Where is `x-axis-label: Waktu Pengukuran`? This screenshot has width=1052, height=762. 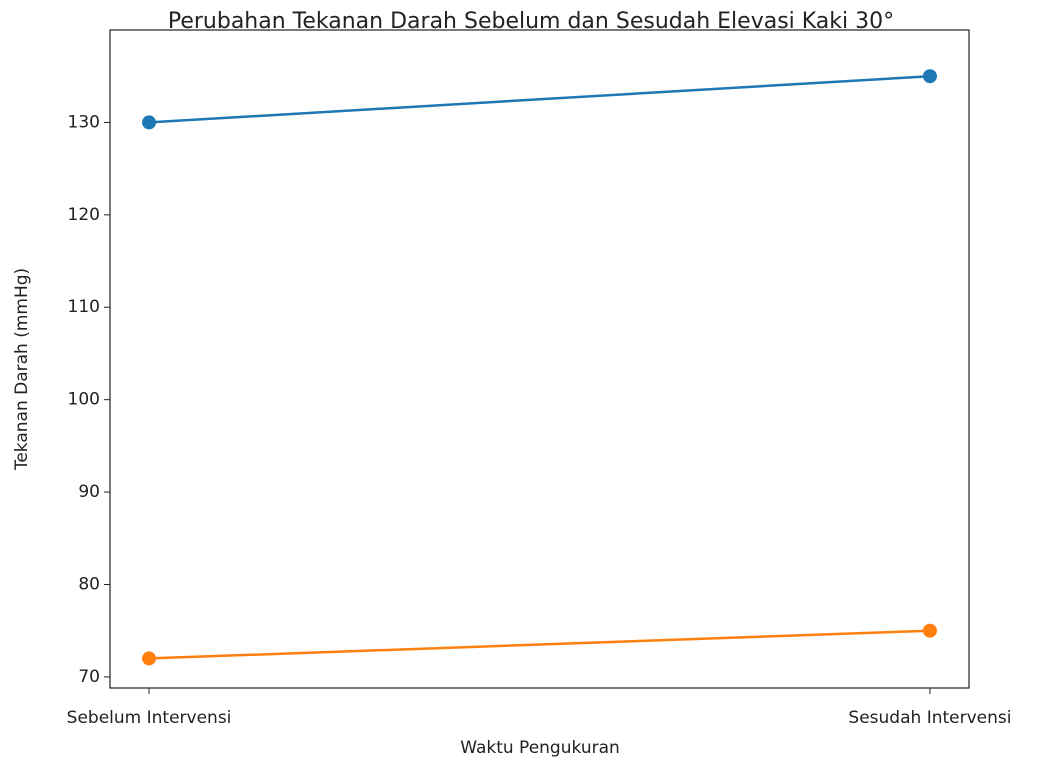 x-axis-label: Waktu Pengukuran is located at coordinates (540, 748).